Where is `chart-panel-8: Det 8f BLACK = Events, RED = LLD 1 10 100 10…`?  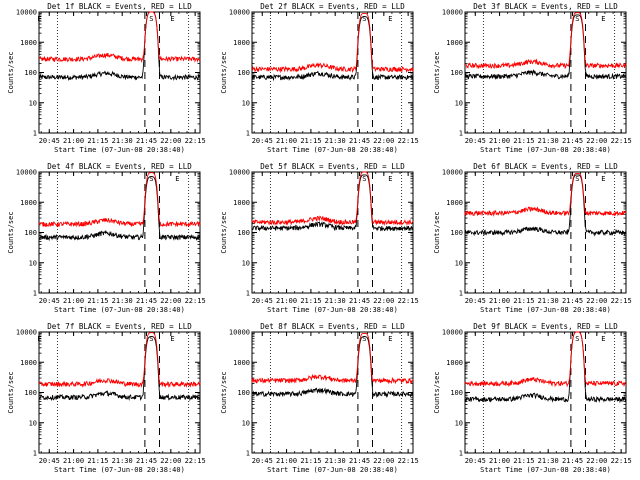 chart-panel-8: Det 8f BLACK = Events, RED = LLD 1 10 100 10… is located at coordinates (319, 398).